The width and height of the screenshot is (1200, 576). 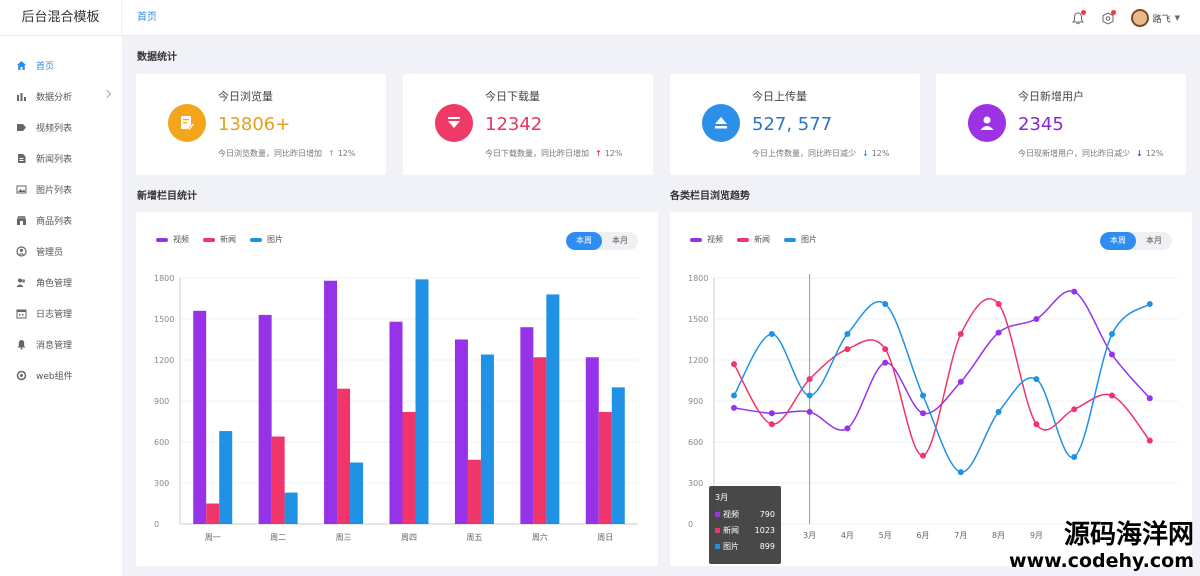 What do you see at coordinates (21, 282) in the screenshot?
I see `users-icon` at bounding box center [21, 282].